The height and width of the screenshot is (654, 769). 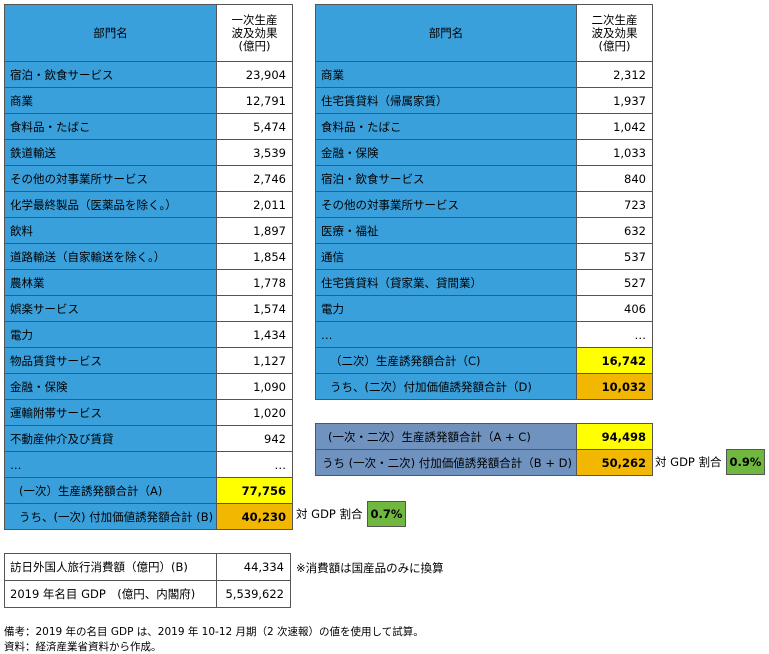 I want to click on table-row: 金融・保険 1,033, so click(x=484, y=152).